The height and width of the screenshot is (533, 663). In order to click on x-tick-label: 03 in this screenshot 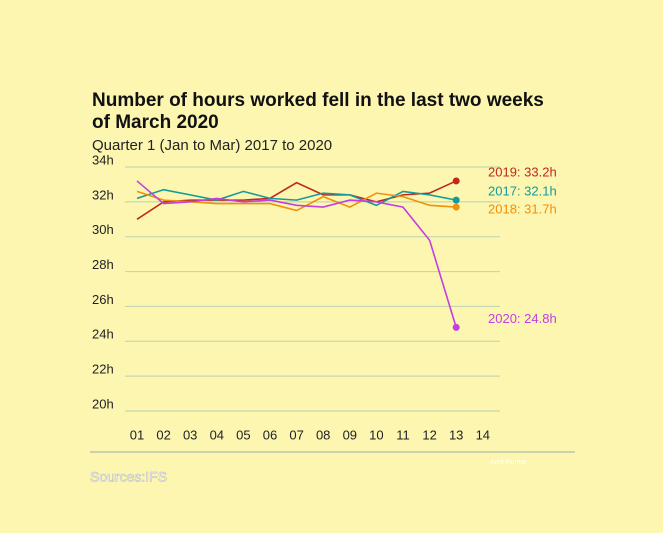, I will do `click(190, 434)`.